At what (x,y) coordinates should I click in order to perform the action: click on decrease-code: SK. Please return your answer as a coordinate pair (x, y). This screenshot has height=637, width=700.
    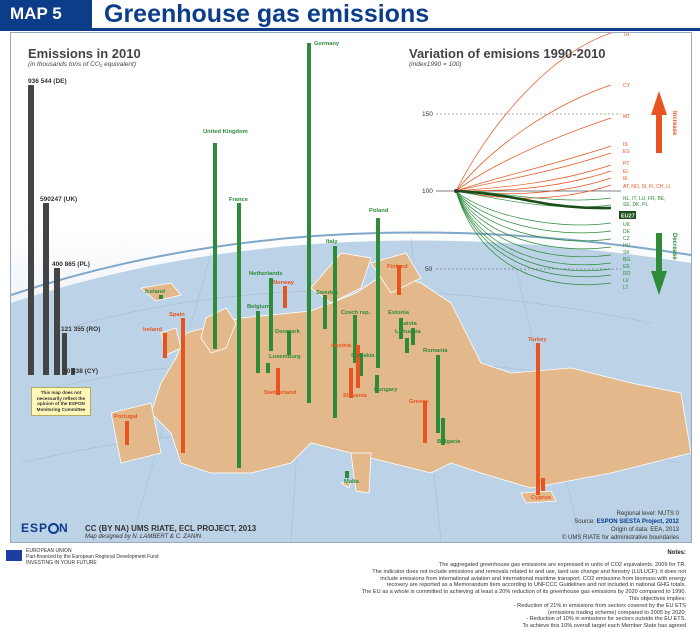
    Looking at the image, I should click on (626, 253).